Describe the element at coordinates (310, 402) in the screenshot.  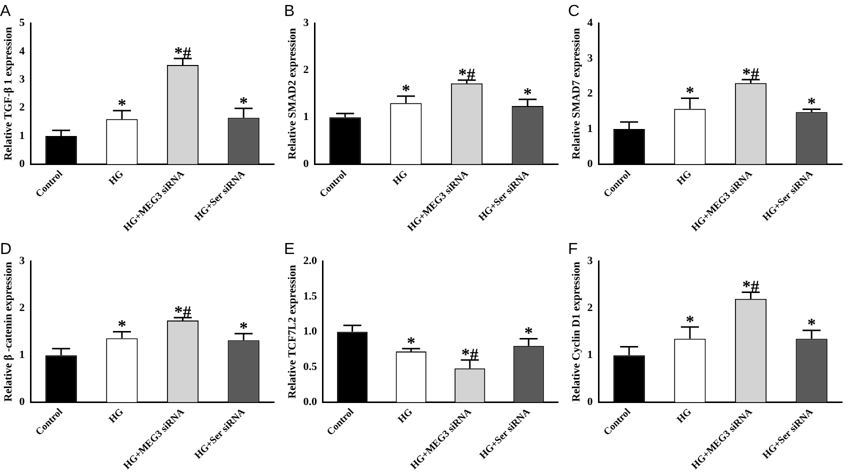
I see `y-tick-label: 0.0` at that location.